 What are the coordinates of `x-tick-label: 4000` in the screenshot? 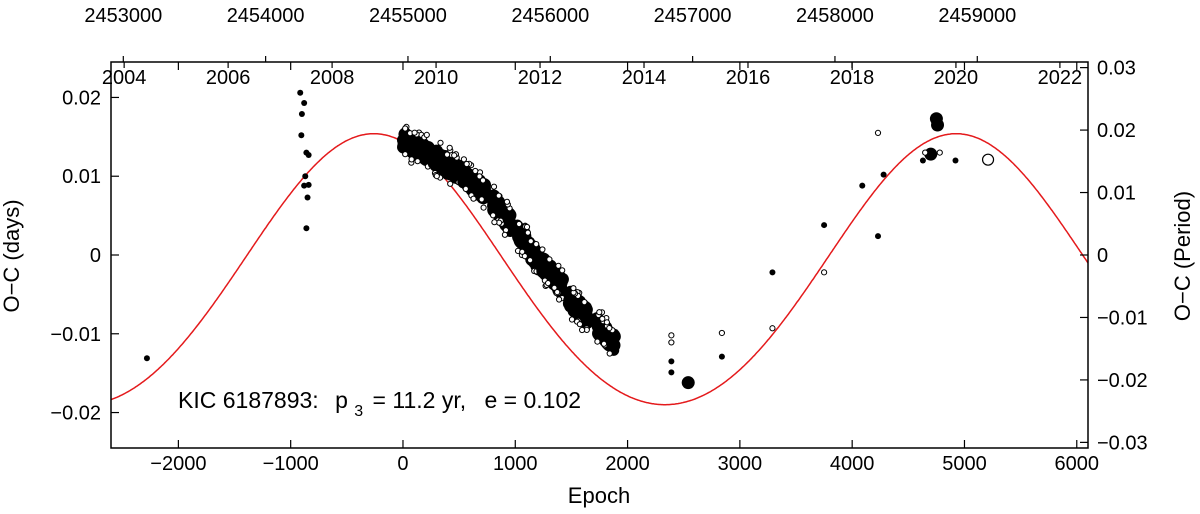 It's located at (852, 464).